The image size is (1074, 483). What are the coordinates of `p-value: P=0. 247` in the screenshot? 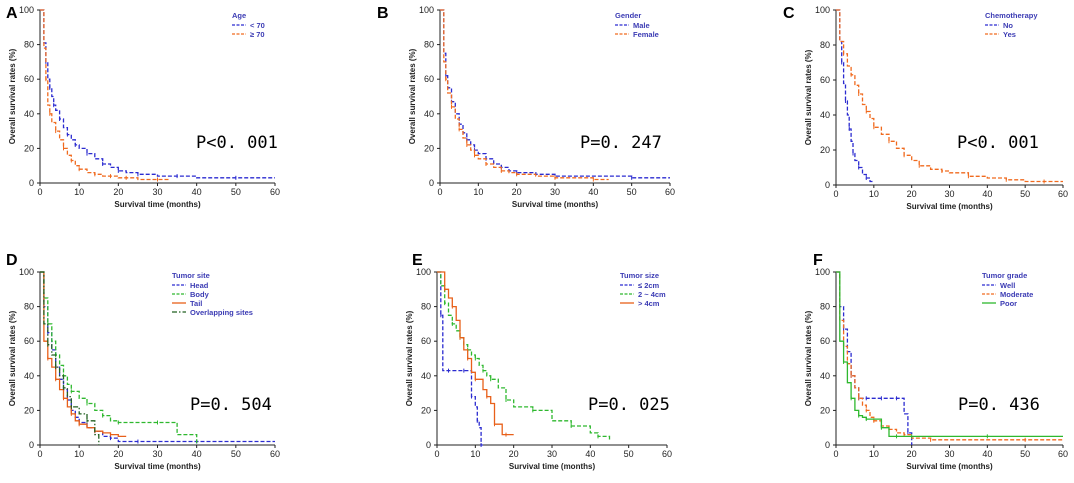 It's located at (621, 143).